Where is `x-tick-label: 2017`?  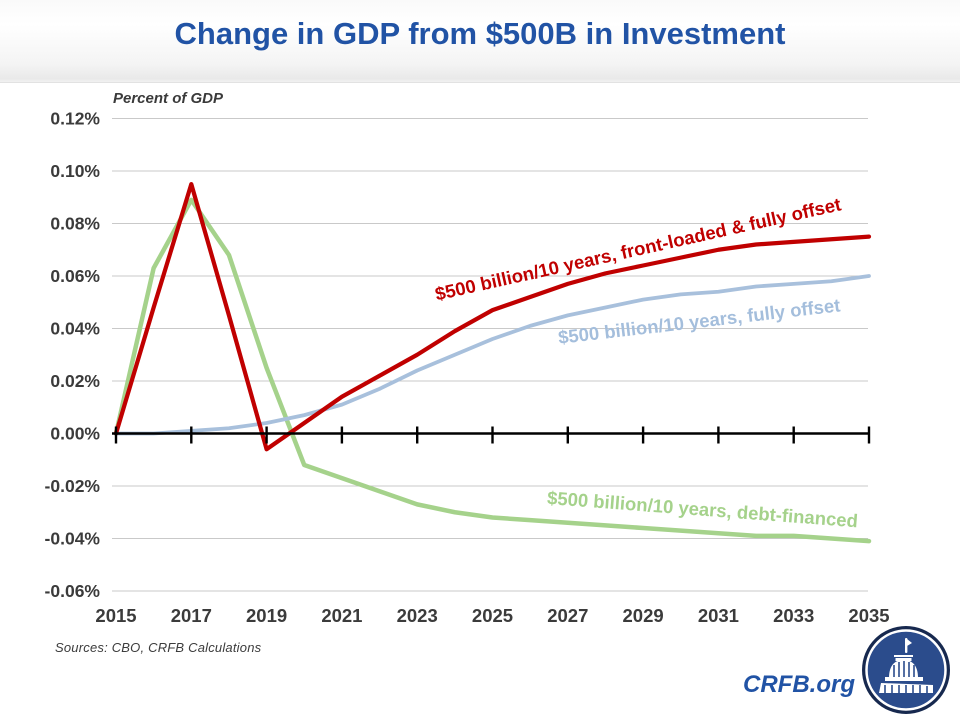 x-tick-label: 2017 is located at coordinates (191, 615).